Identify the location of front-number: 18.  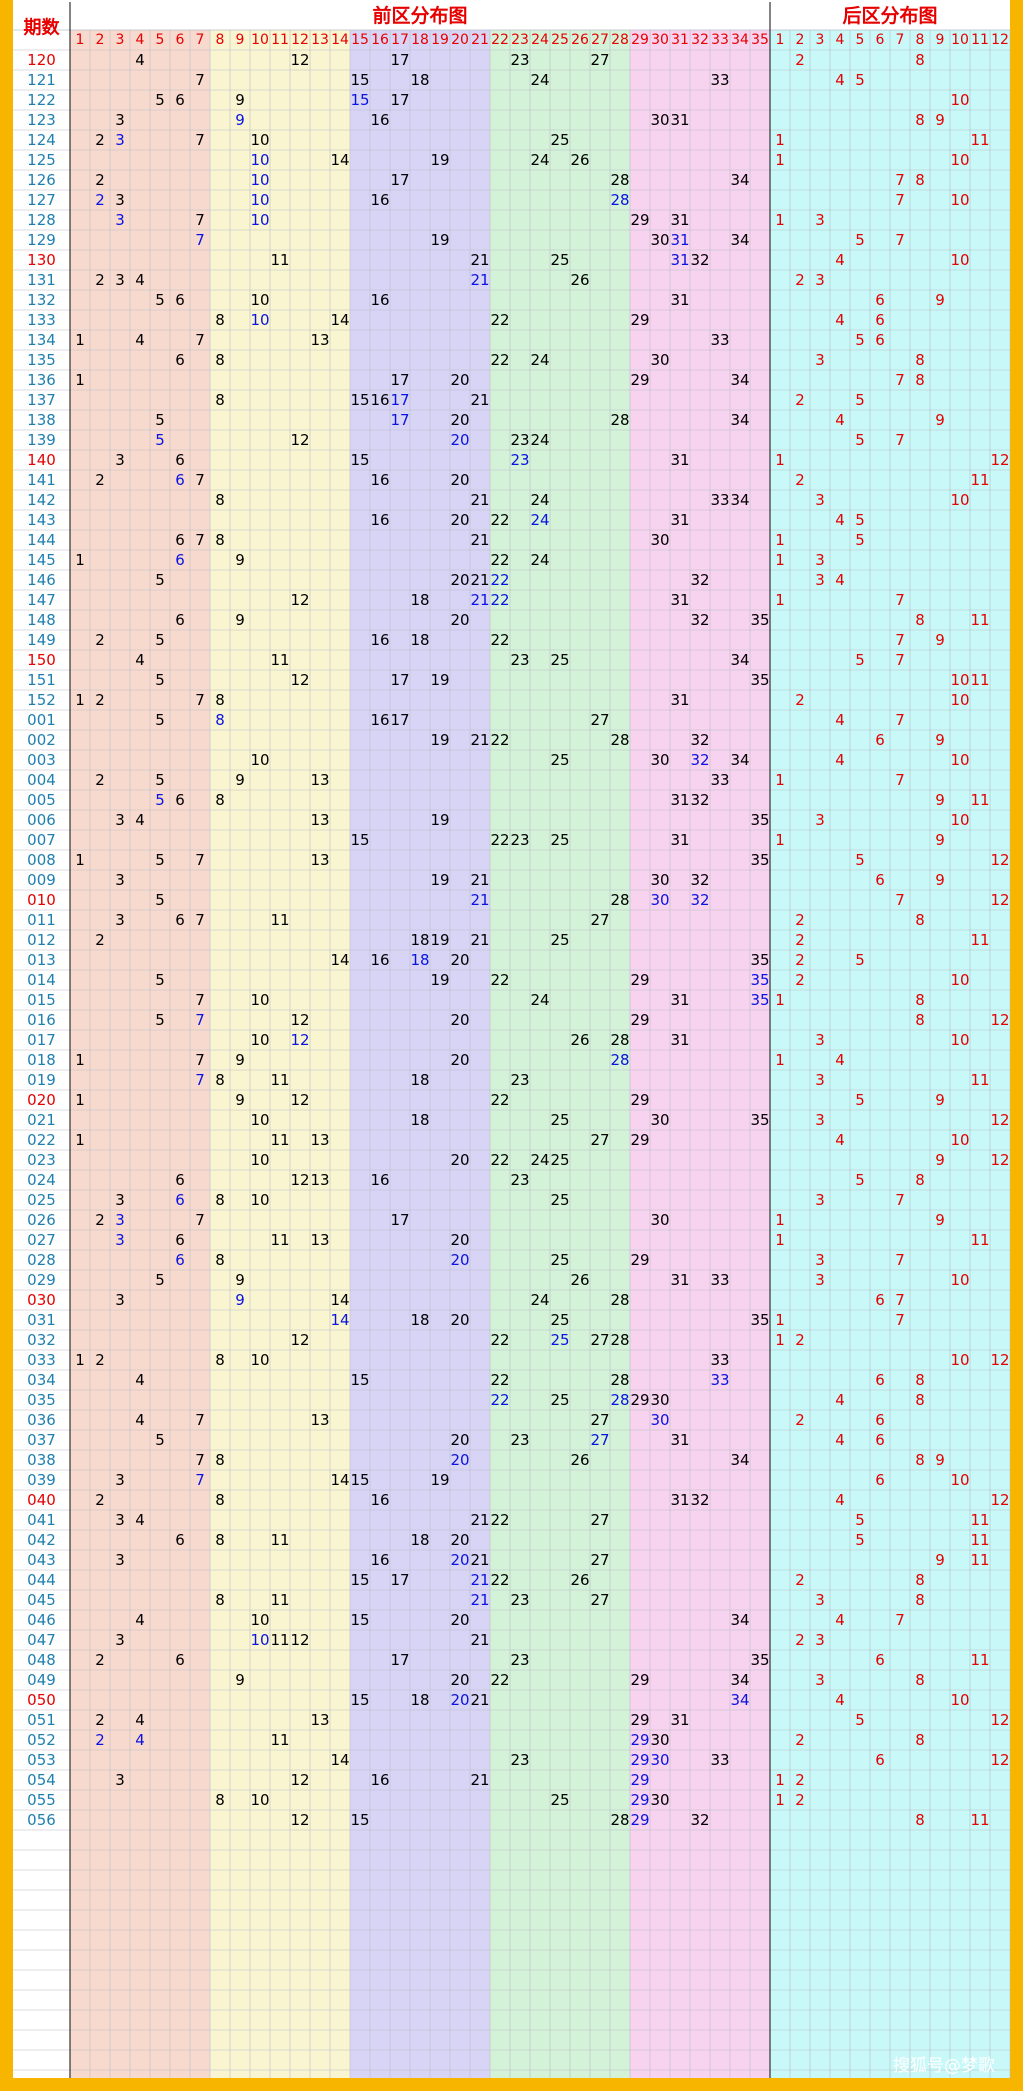
(419, 960).